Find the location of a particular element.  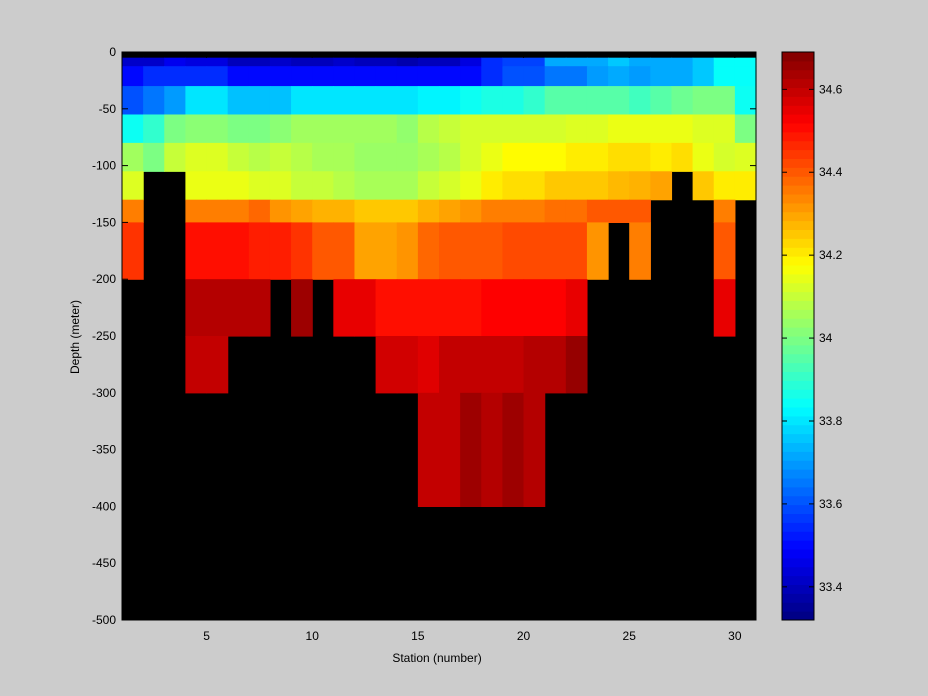

y-tick-label: 0 is located at coordinates (112, 52).